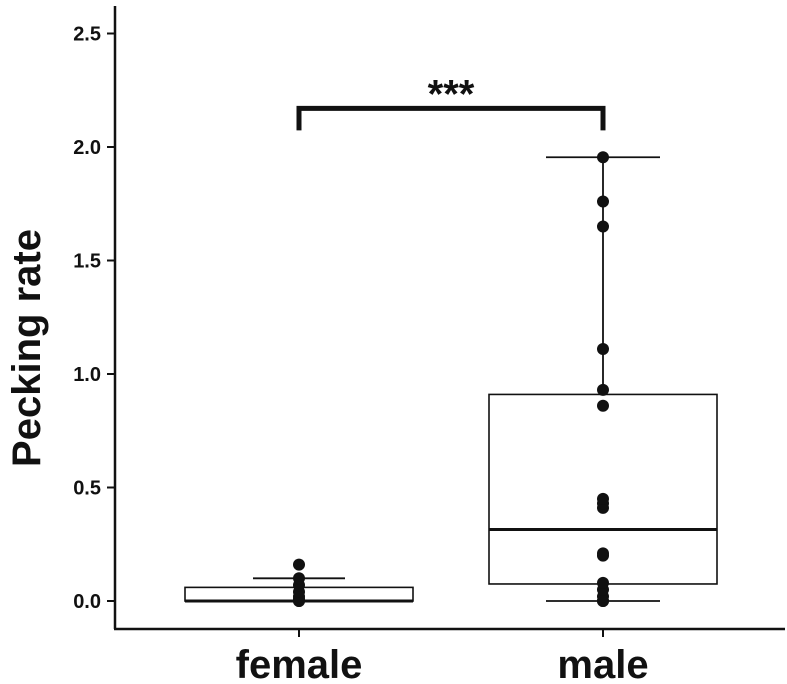 The width and height of the screenshot is (787, 684). Describe the element at coordinates (451, 118) in the screenshot. I see `significance-bracket-line` at that location.